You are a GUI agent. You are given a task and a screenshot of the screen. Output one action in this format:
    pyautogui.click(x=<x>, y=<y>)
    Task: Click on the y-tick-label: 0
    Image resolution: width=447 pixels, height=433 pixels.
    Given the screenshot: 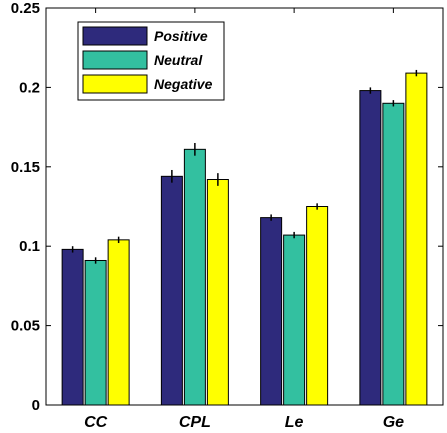 What is the action you would take?
    pyautogui.click(x=36, y=405)
    